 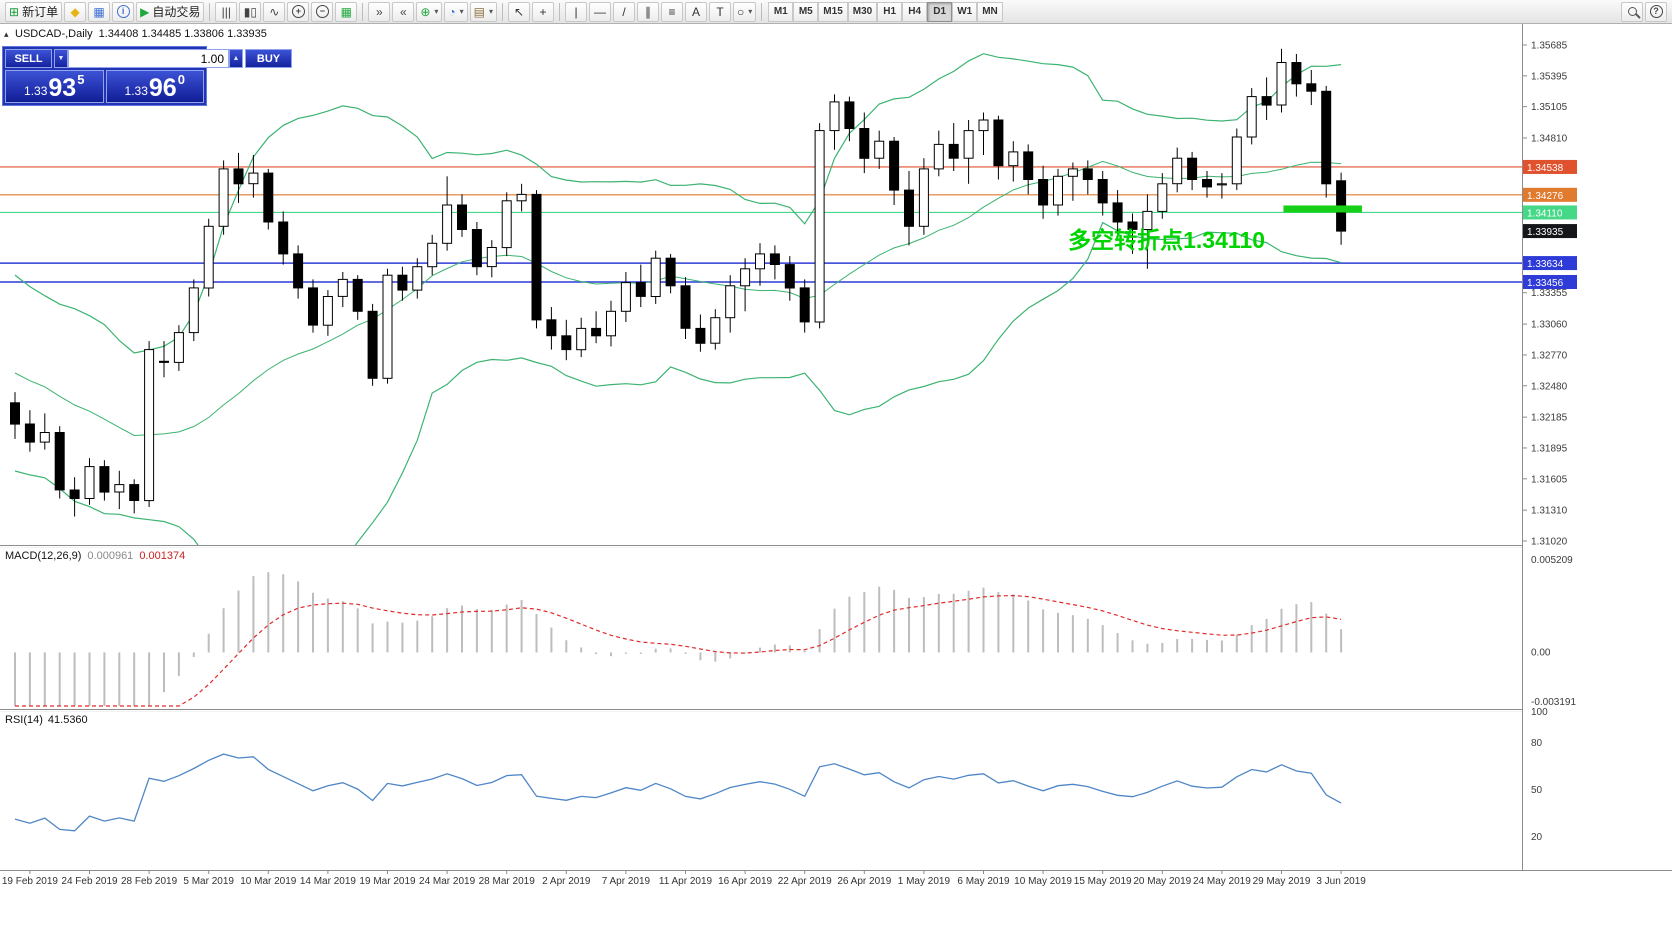 I want to click on time-tick-label: 11 Apr 2019, so click(x=686, y=881).